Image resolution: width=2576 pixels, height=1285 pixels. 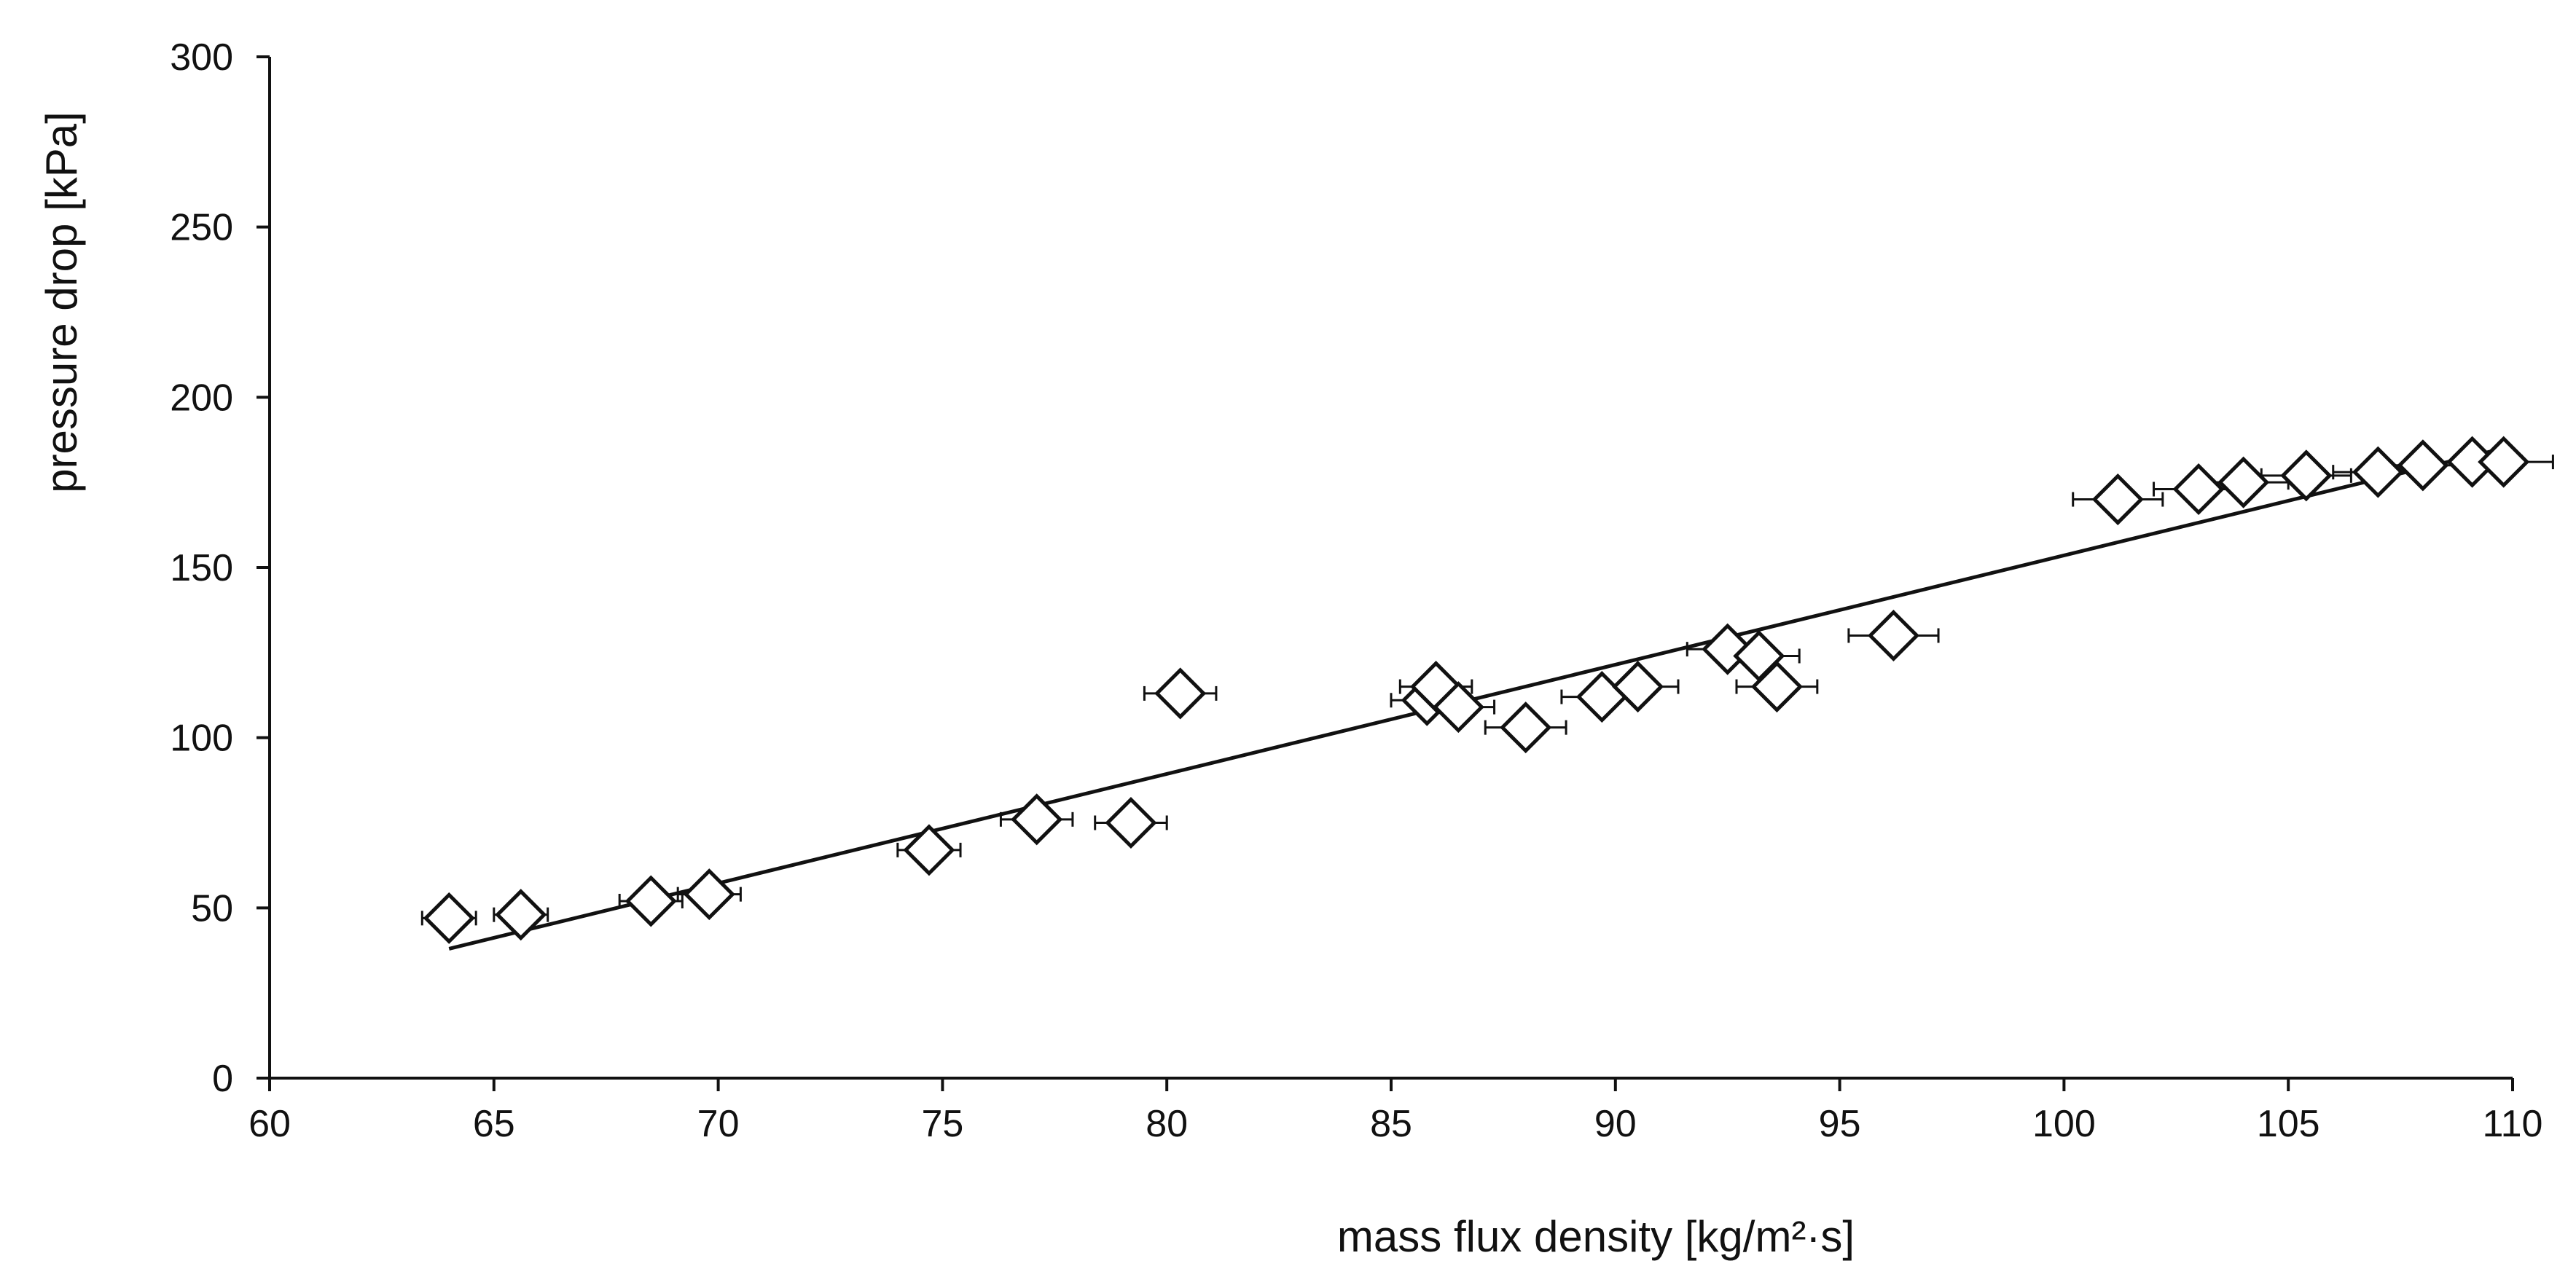 What do you see at coordinates (61, 302) in the screenshot?
I see `y-axis-title: pressure drop [kPa]` at bounding box center [61, 302].